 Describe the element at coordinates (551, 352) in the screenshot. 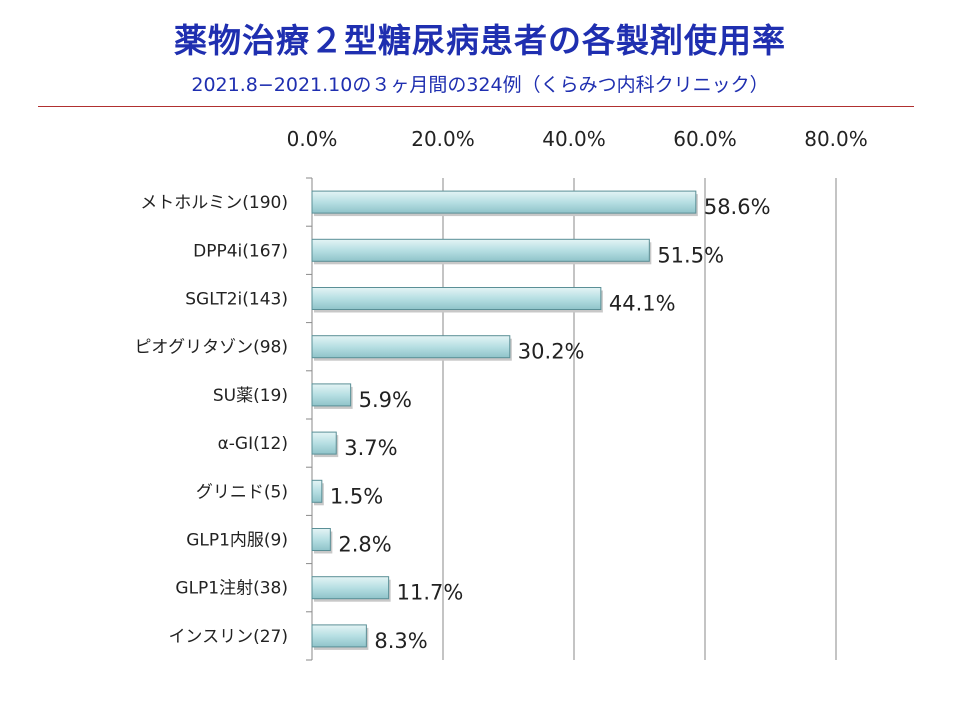

I see `data-label: 30.2%` at that location.